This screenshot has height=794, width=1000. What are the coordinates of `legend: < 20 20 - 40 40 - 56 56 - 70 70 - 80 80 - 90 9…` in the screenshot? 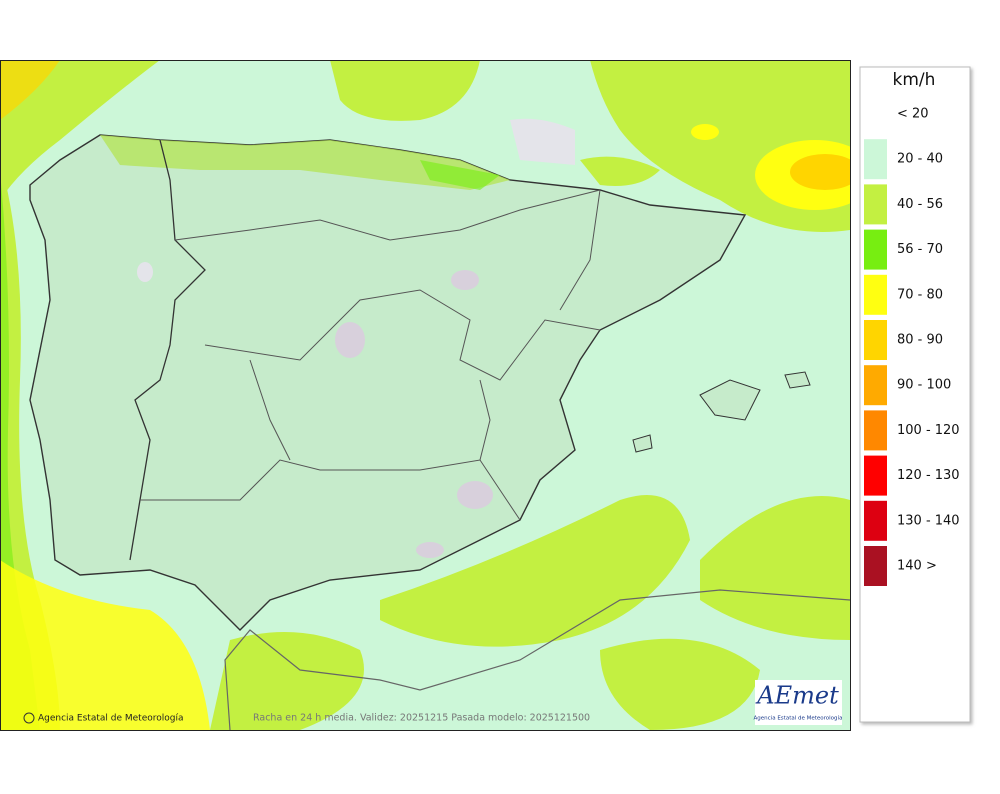 It's located at (912, 346).